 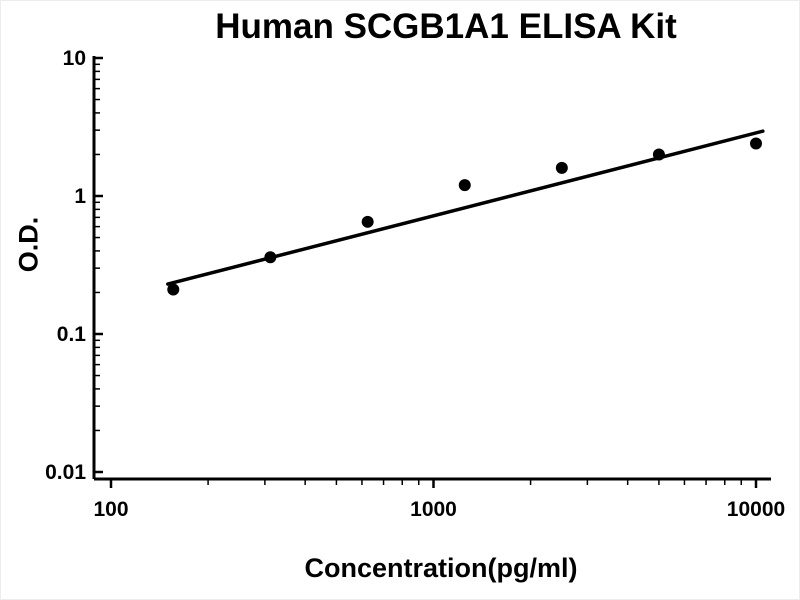 What do you see at coordinates (74, 58) in the screenshot?
I see `y-tick-label: 10` at bounding box center [74, 58].